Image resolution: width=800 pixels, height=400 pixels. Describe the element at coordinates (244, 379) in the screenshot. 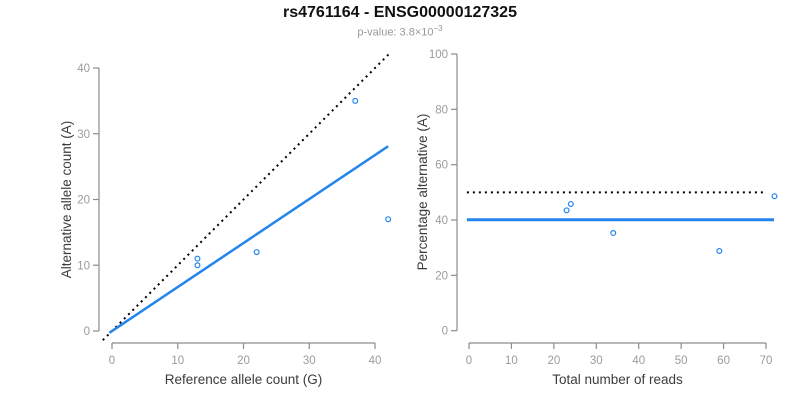

I see `x-axis-title: Reference allele count (G)` at that location.